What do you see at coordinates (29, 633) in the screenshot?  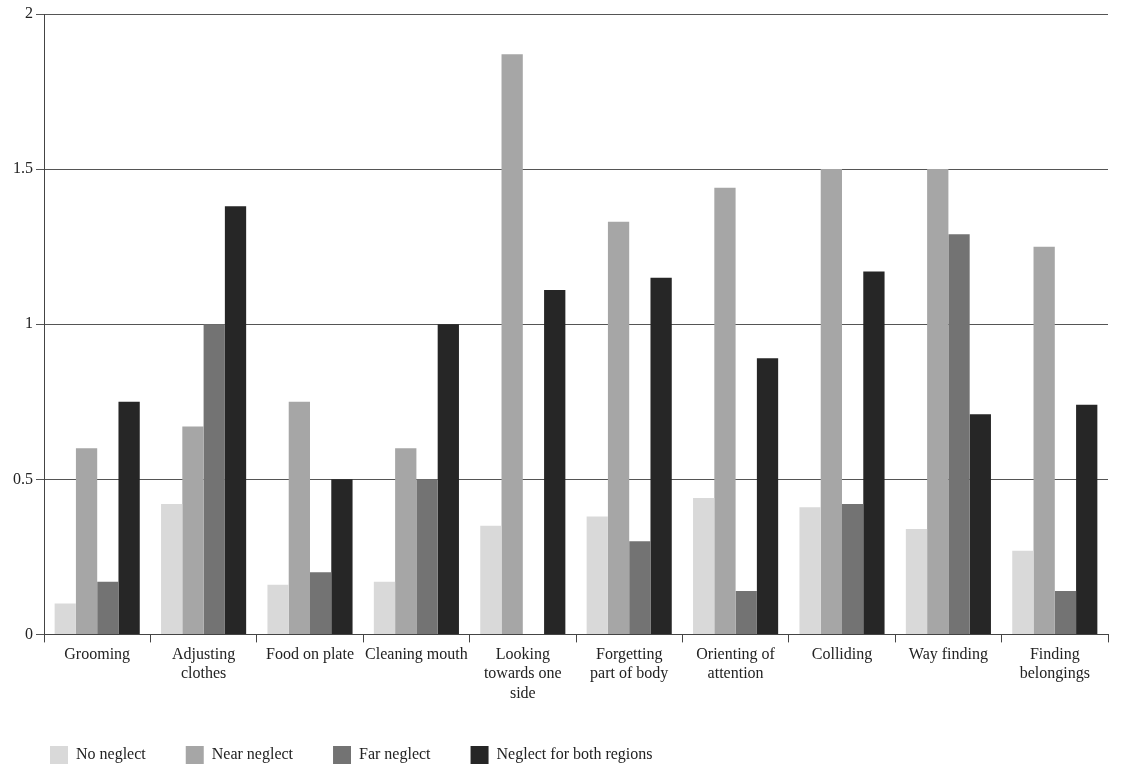 I see `y-tick-label: 0` at bounding box center [29, 633].